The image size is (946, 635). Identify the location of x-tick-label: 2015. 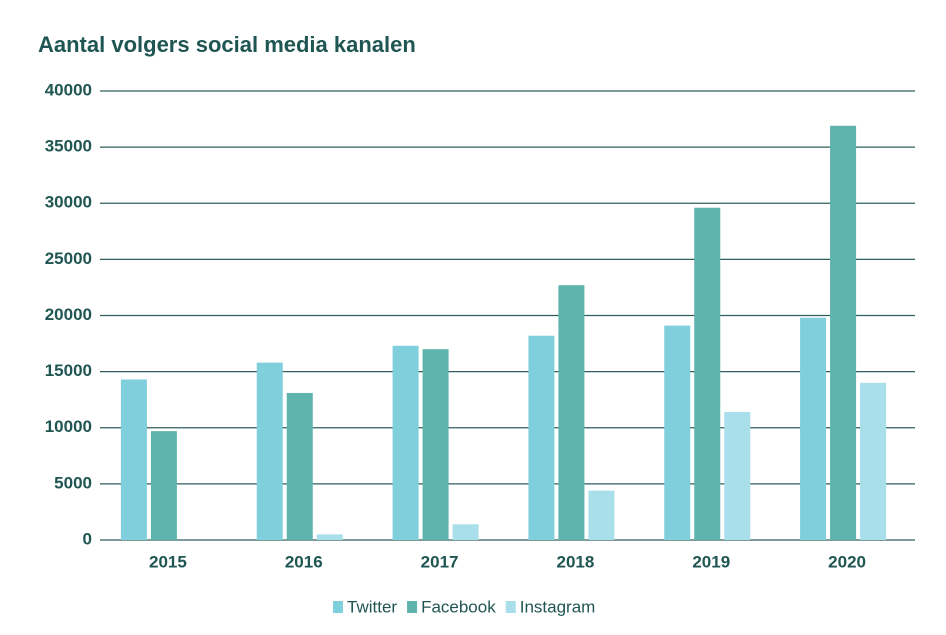
(168, 561).